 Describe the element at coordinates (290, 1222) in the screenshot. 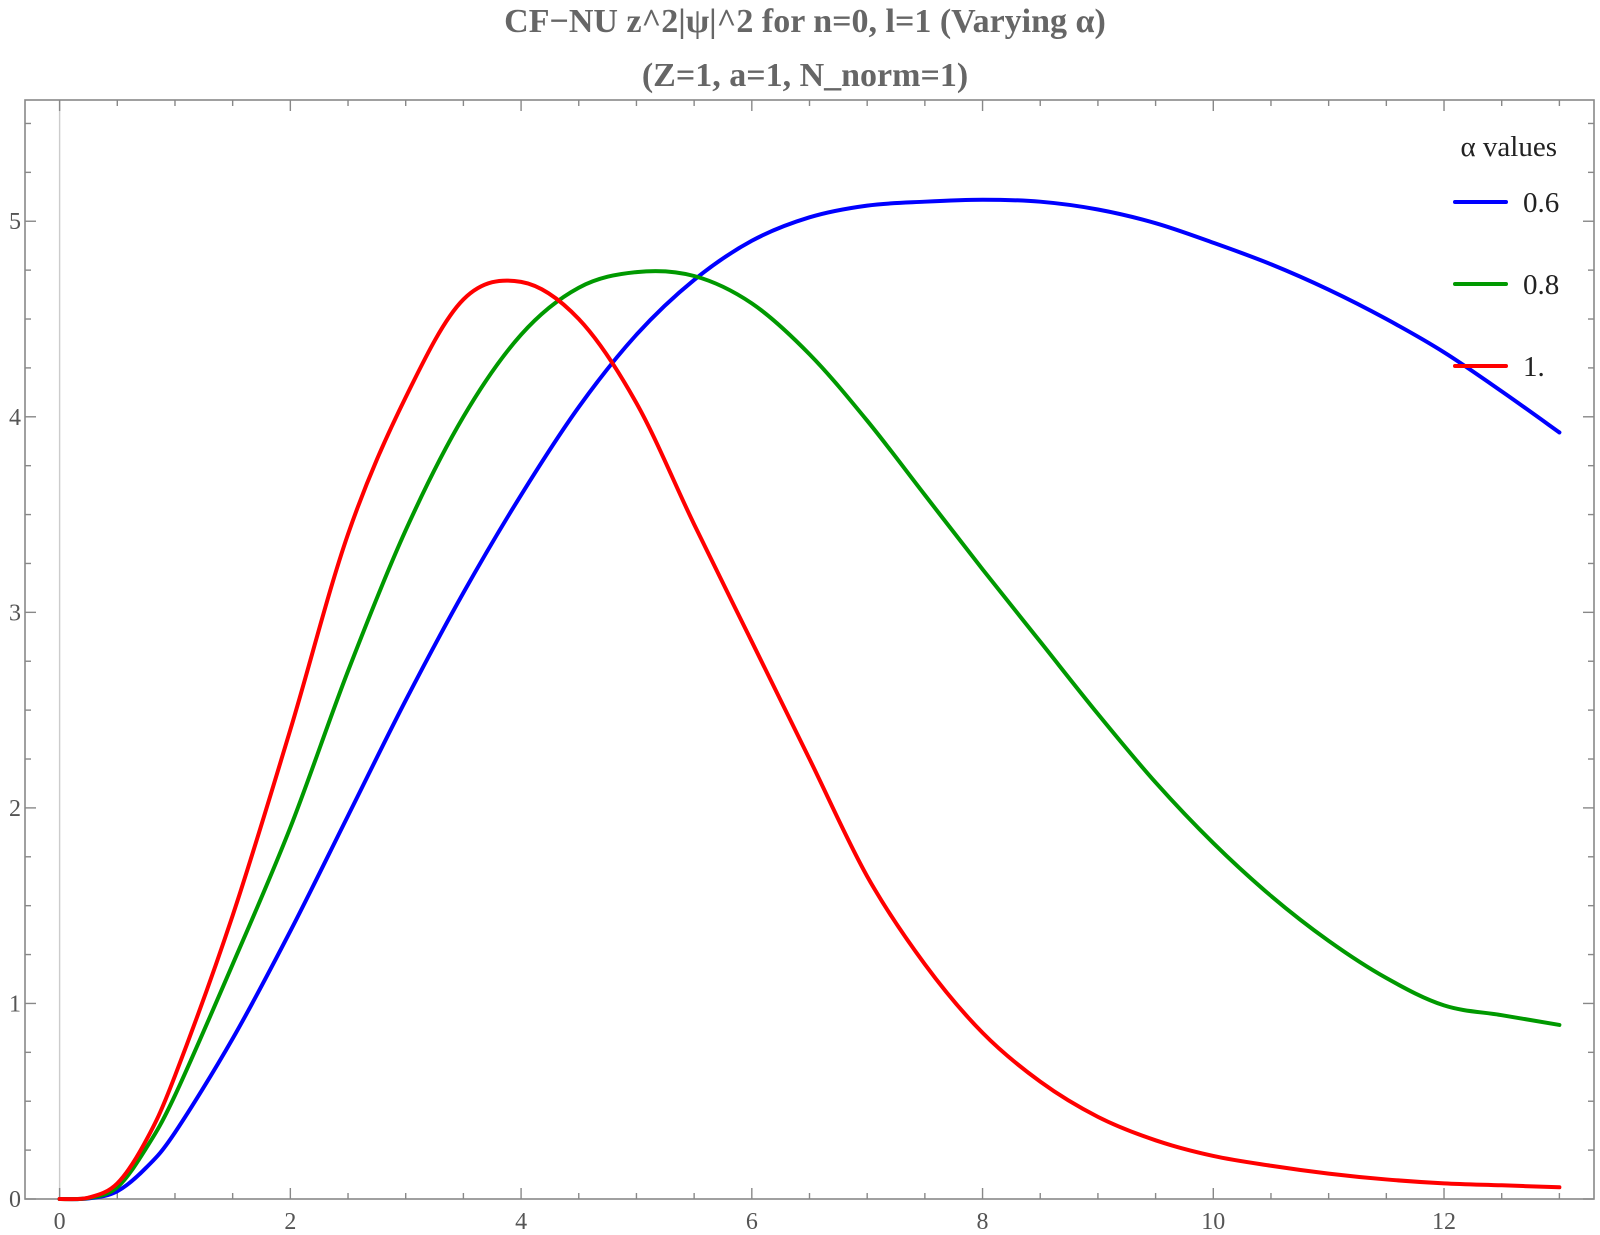

I see `x-tick-label: 2` at that location.